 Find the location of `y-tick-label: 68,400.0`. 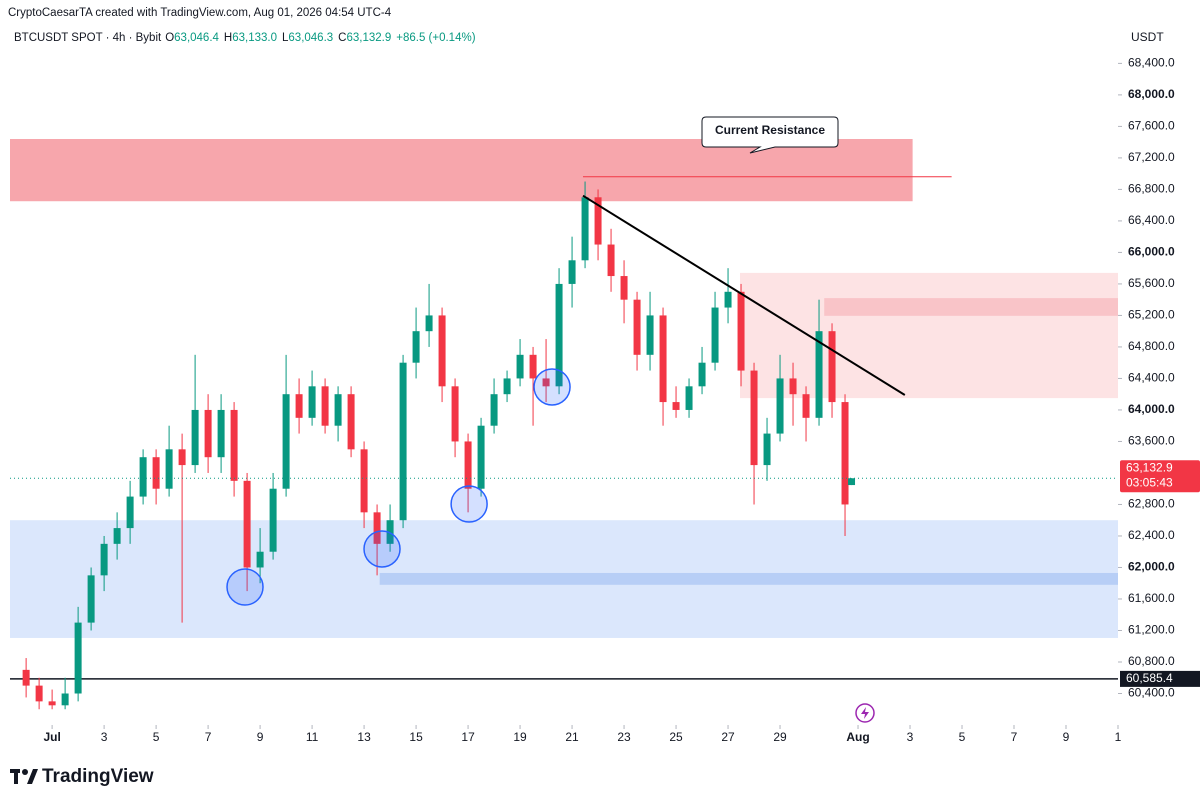

y-tick-label: 68,400.0 is located at coordinates (1151, 63).